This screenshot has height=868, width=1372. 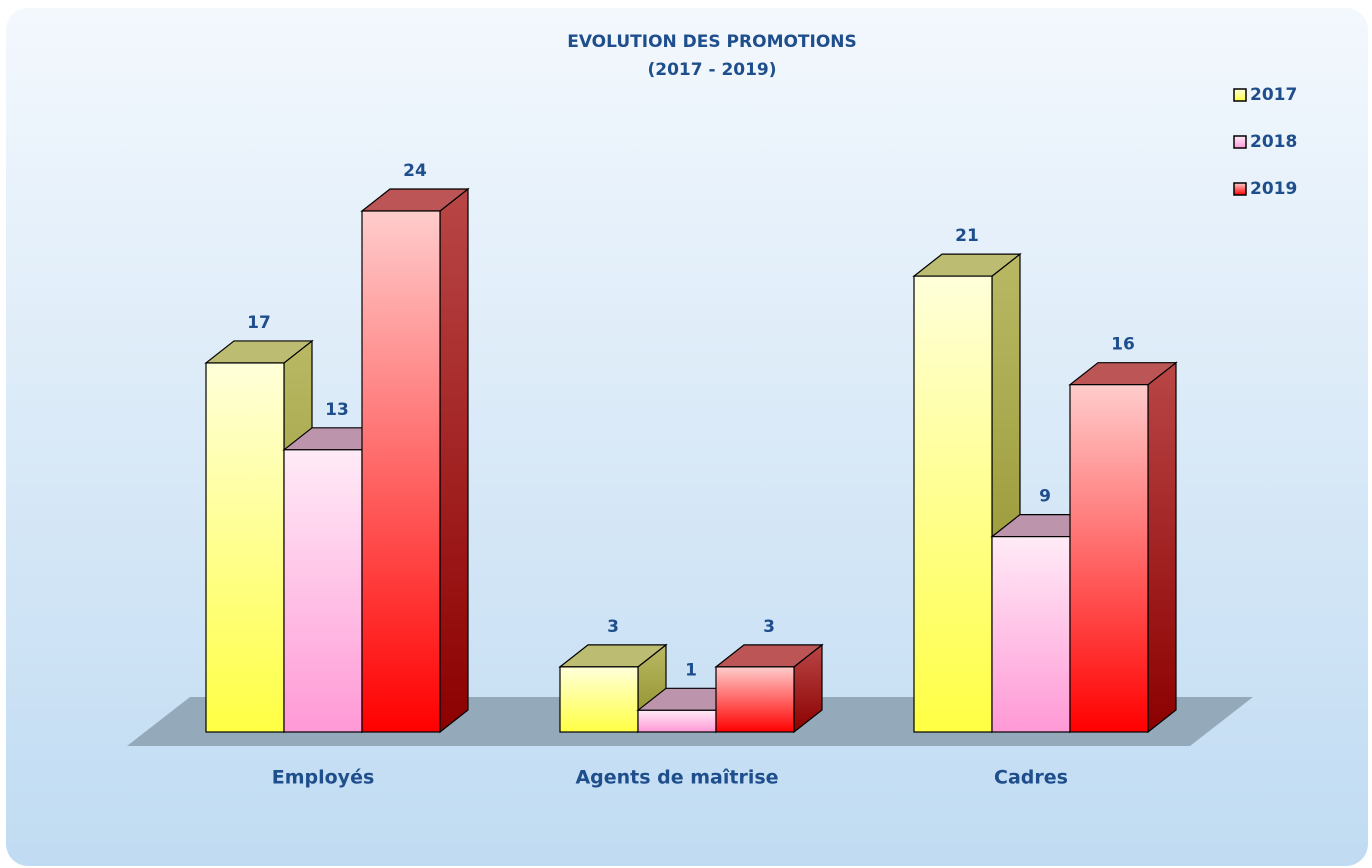 I want to click on legend-label: 2019, so click(x=1273, y=189).